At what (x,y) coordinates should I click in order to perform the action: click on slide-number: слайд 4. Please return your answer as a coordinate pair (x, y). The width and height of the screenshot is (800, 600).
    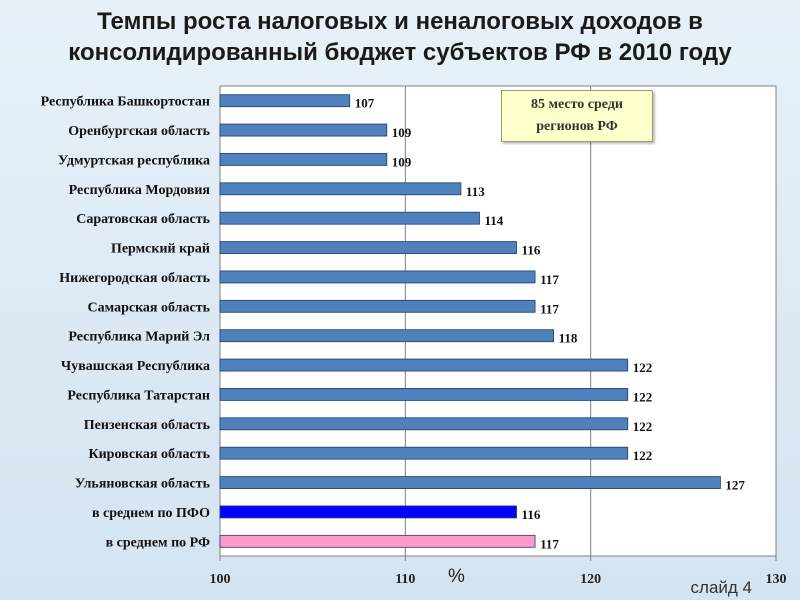
    Looking at the image, I should click on (721, 587).